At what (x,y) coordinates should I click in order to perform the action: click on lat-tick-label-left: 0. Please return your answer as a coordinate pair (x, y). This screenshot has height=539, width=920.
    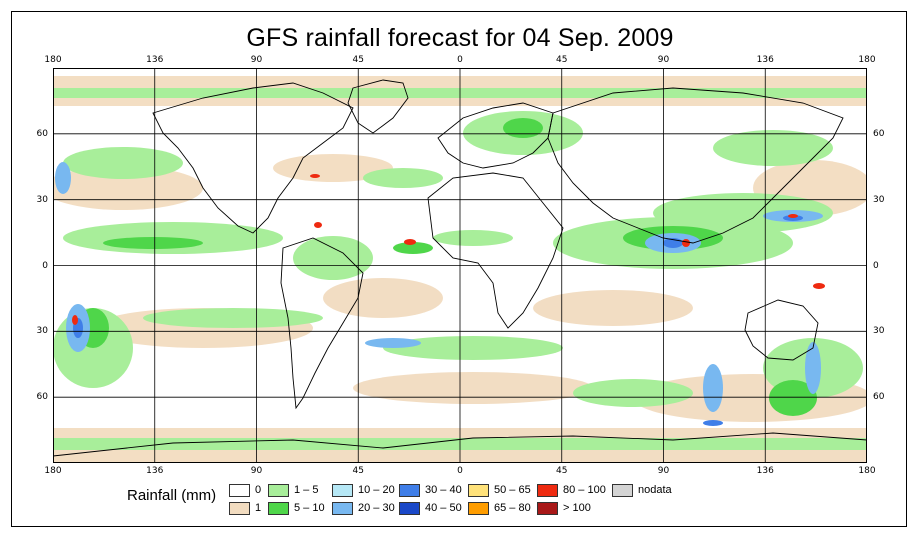
    Looking at the image, I should click on (45, 265).